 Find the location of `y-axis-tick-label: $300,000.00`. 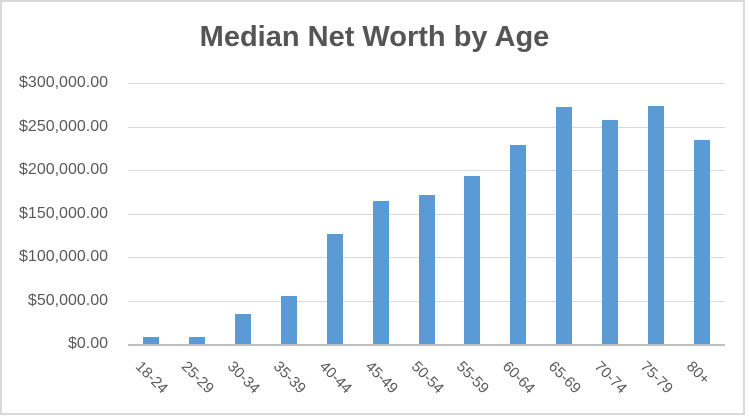

y-axis-tick-label: $300,000.00 is located at coordinates (63, 82).